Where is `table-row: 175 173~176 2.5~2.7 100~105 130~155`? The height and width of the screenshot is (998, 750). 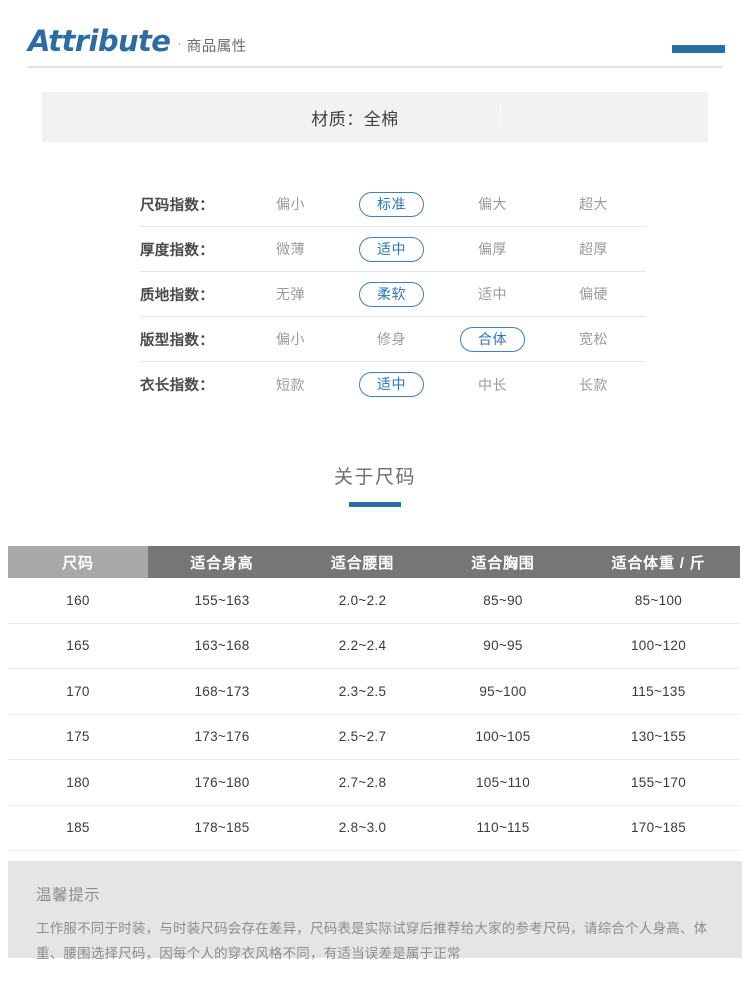
table-row: 175 173~176 2.5~2.7 100~105 130~155 is located at coordinates (374, 737).